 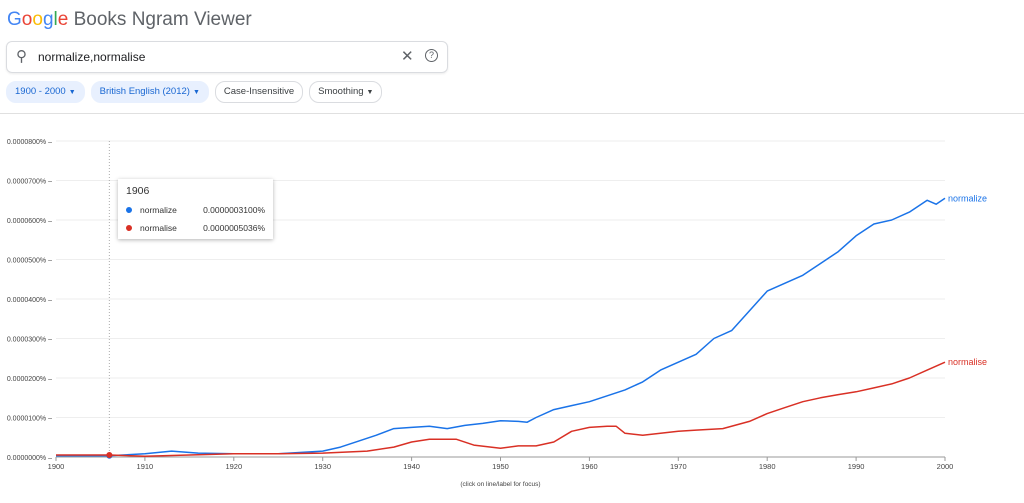 I want to click on series-label-normalise: normalise, so click(x=967, y=362).